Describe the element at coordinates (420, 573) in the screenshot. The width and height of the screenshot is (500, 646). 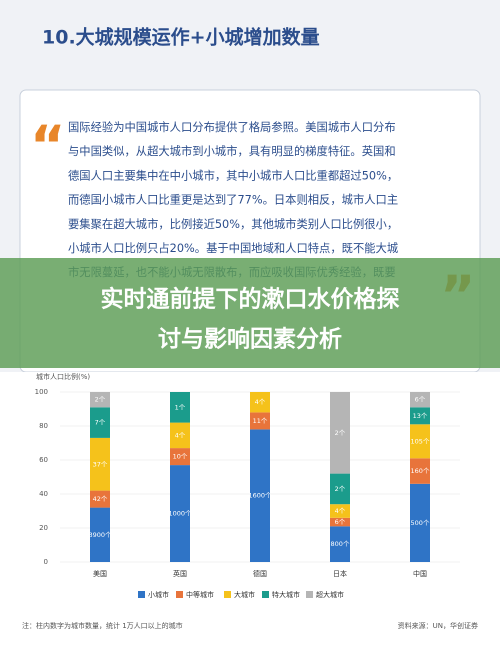
I see `x-tick-label: 中国` at that location.